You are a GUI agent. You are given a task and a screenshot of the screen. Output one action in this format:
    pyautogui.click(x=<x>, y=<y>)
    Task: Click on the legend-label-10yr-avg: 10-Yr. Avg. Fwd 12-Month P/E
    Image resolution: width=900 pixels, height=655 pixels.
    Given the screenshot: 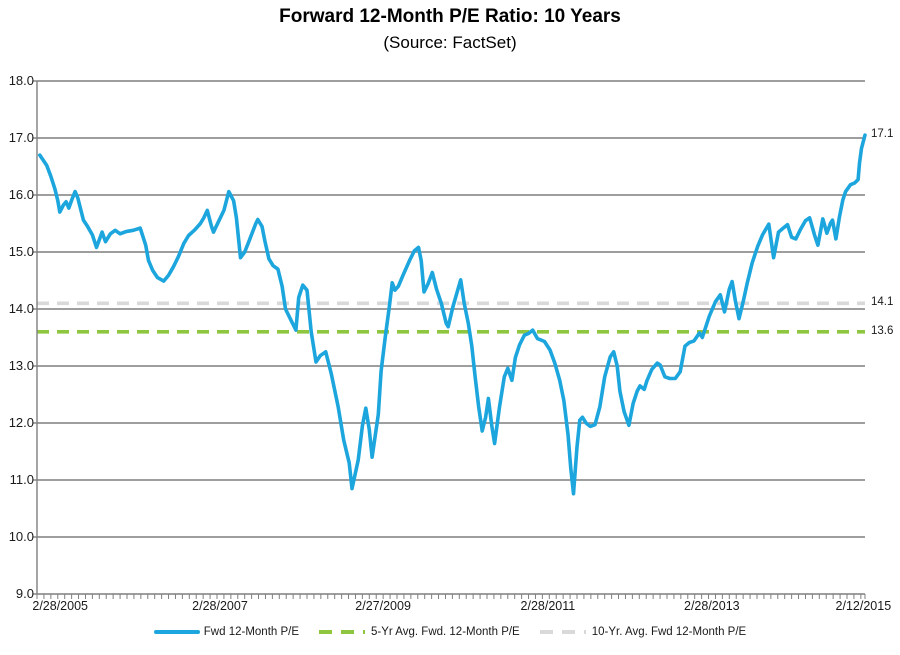 What is the action you would take?
    pyautogui.click(x=669, y=632)
    